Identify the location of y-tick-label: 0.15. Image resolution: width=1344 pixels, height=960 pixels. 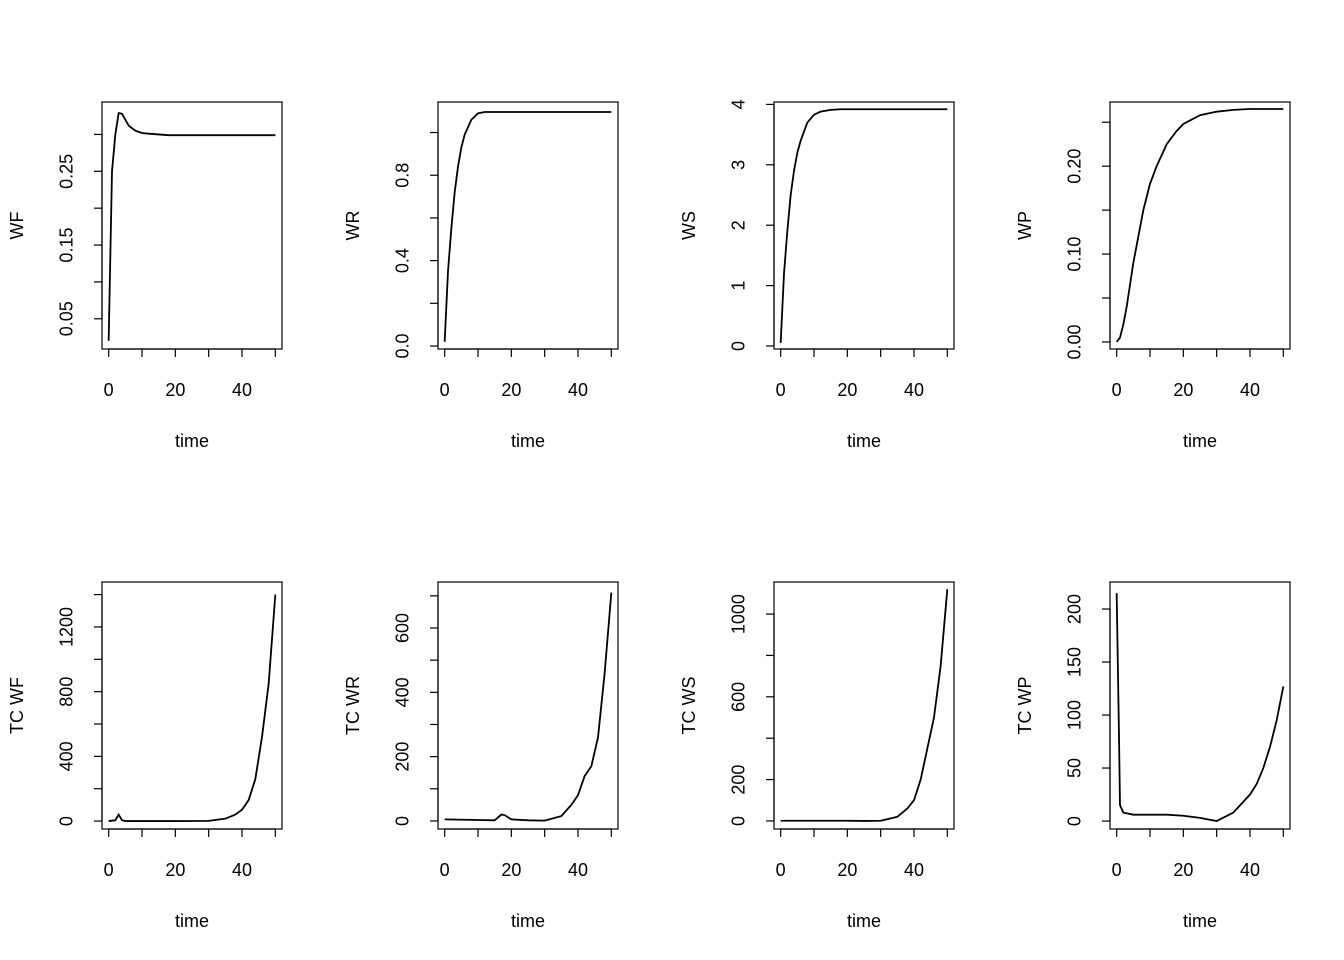
(67, 245).